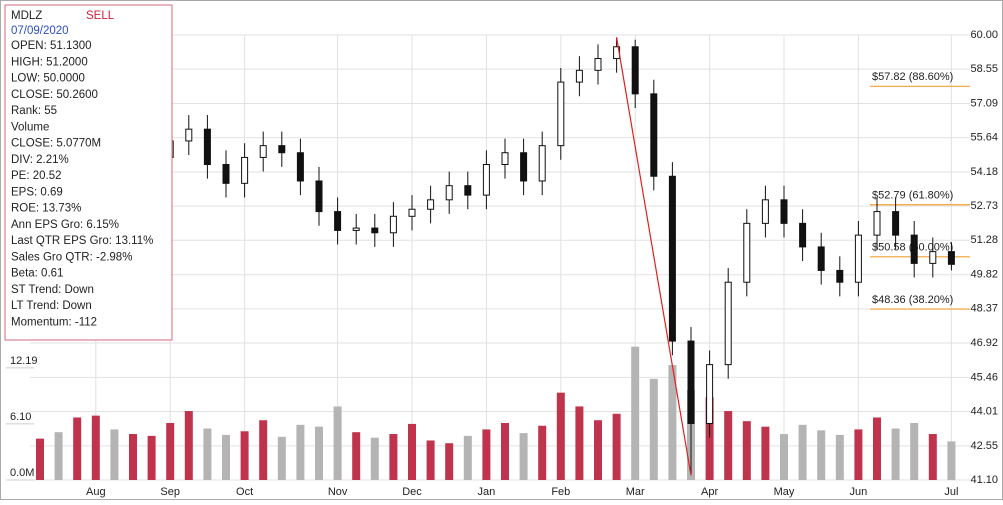 This screenshot has height=505, width=1003. I want to click on y-tick-label: 42.55, so click(984, 446).